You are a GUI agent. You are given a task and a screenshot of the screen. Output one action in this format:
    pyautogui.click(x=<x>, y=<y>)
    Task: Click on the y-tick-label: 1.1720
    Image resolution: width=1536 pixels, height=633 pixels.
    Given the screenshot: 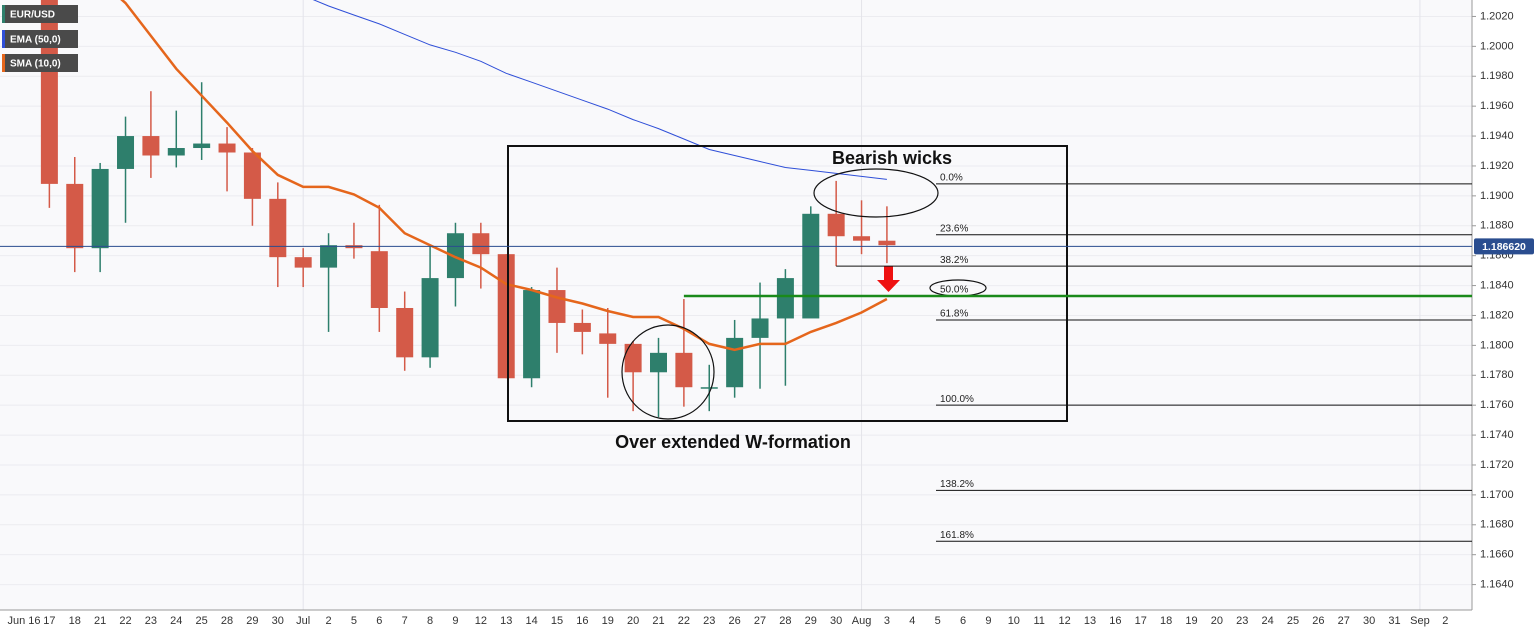 What is the action you would take?
    pyautogui.click(x=1497, y=465)
    